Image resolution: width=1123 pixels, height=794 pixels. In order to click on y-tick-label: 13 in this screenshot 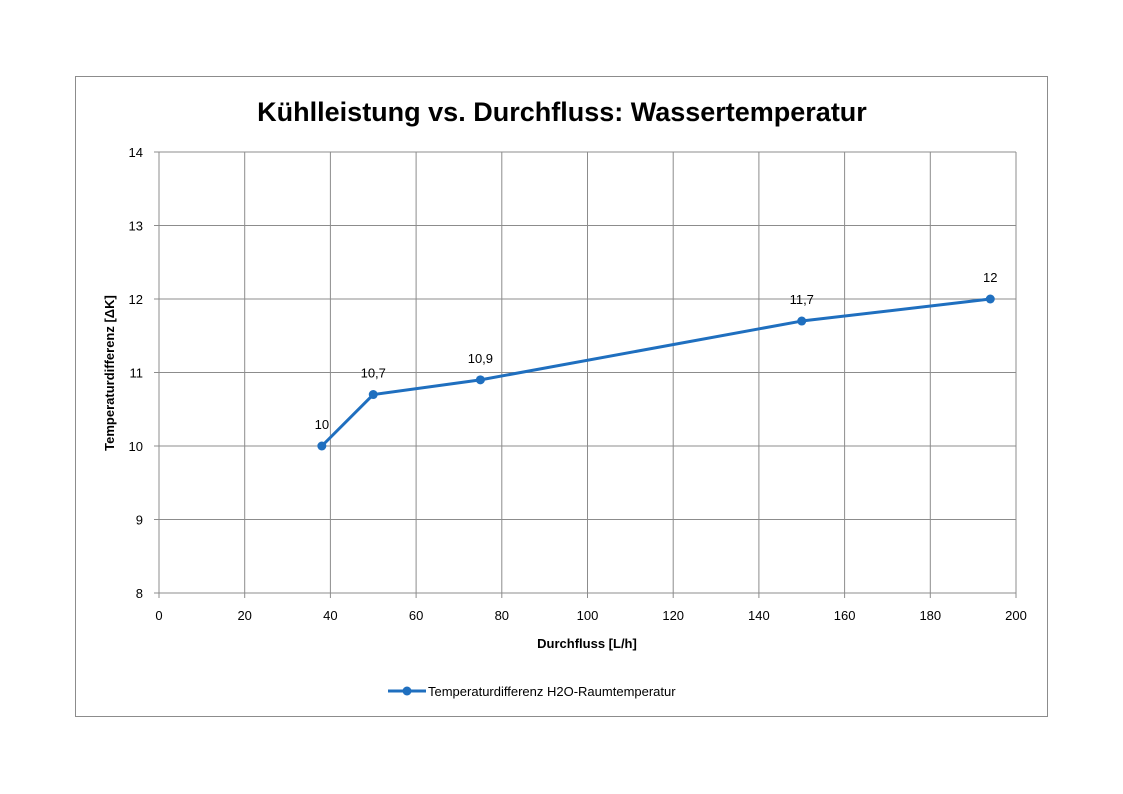, I will do `click(136, 226)`.